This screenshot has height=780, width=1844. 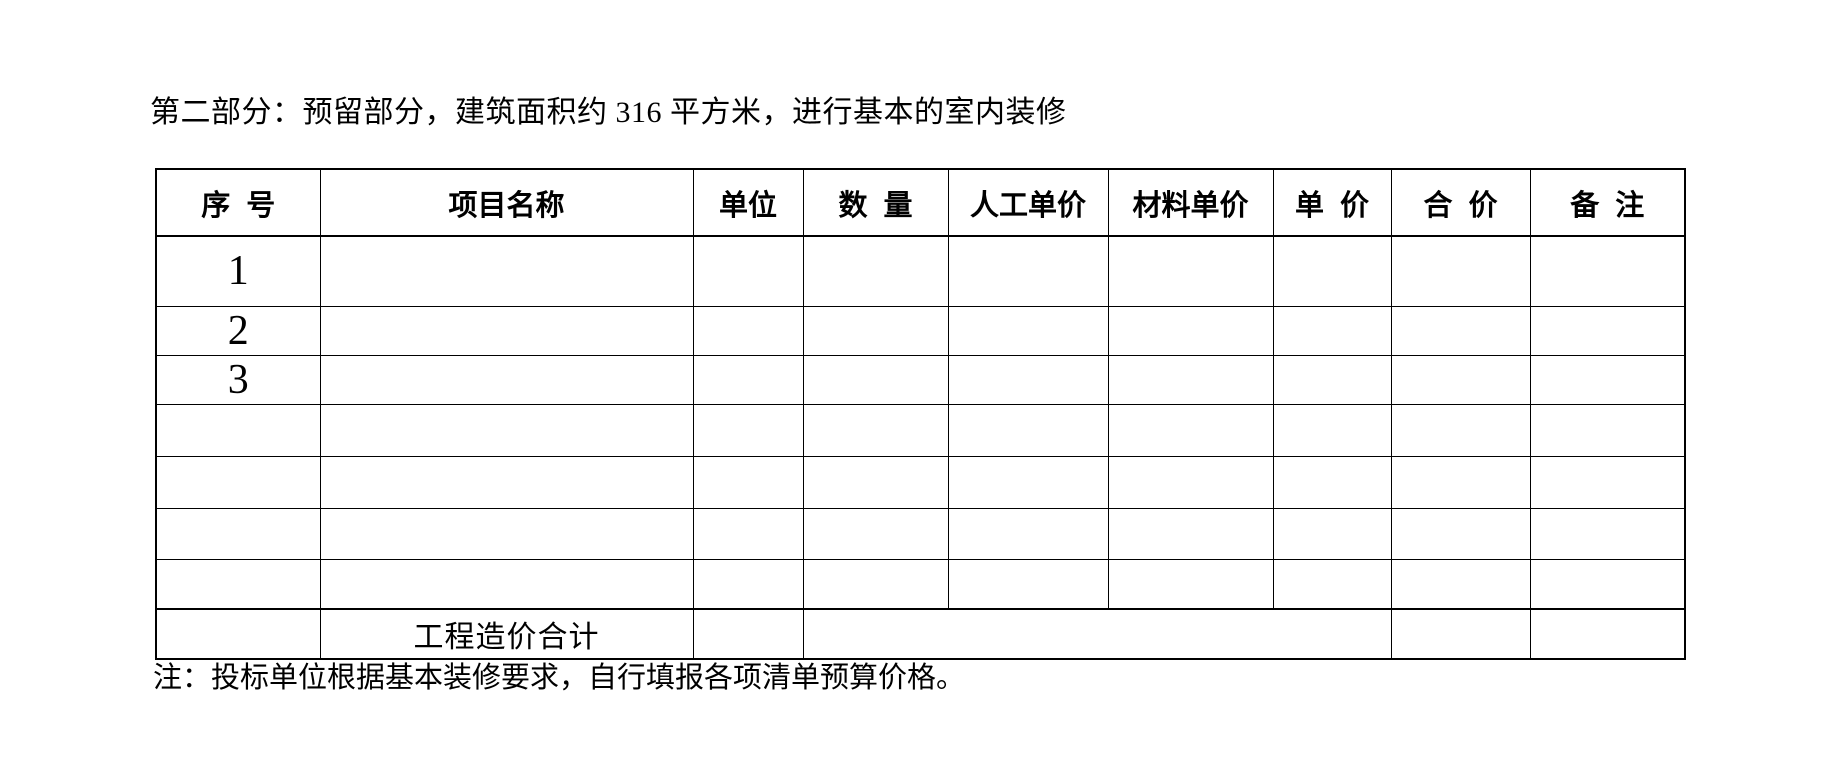 I want to click on header-cell-quantity: 数 量, so click(x=875, y=202).